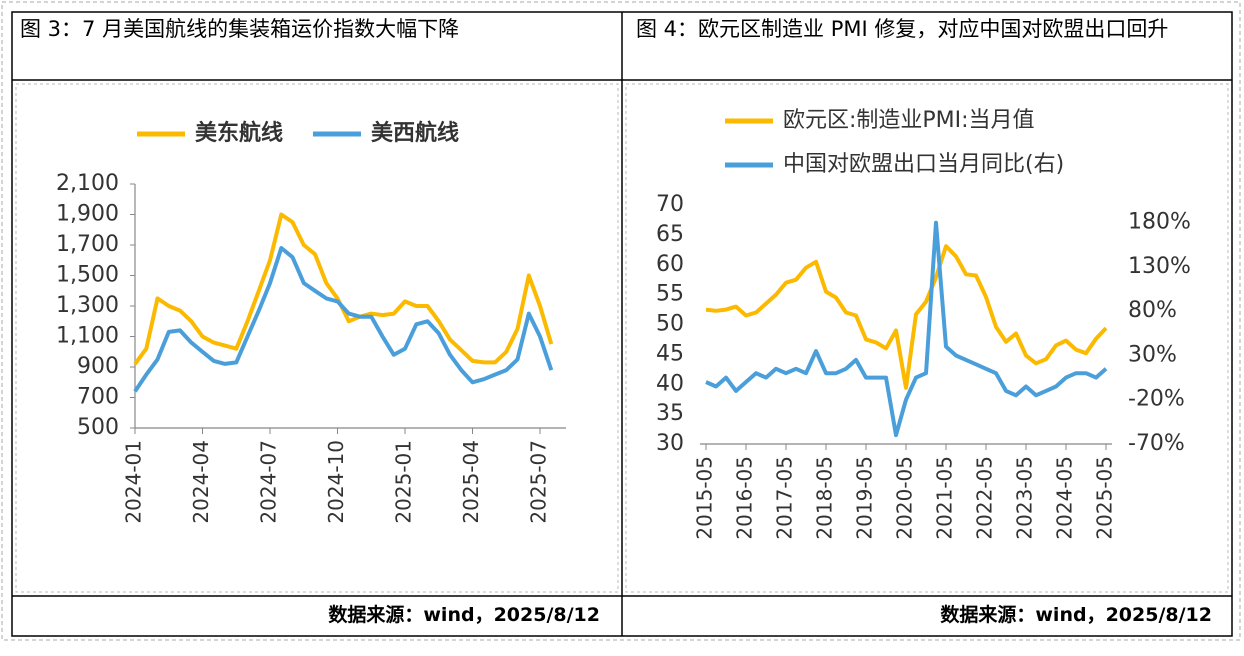 The width and height of the screenshot is (1244, 656). What do you see at coordinates (201, 482) in the screenshot?
I see `x-tick-label: 2024-04` at bounding box center [201, 482].